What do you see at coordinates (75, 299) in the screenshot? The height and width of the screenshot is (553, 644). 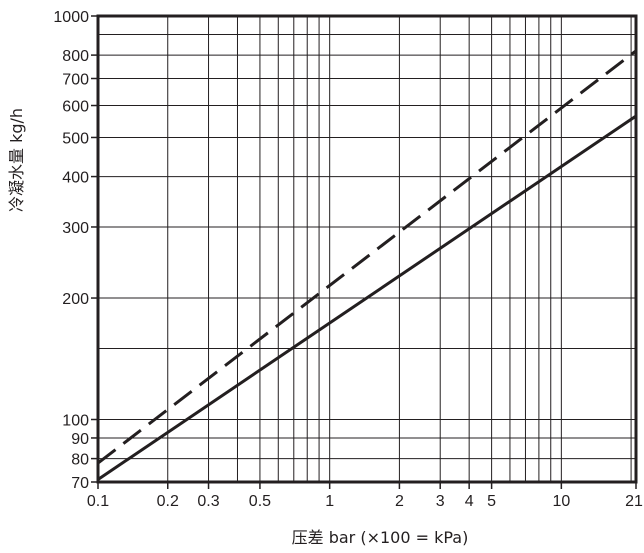 I see `y-tick-label: 200` at bounding box center [75, 299].